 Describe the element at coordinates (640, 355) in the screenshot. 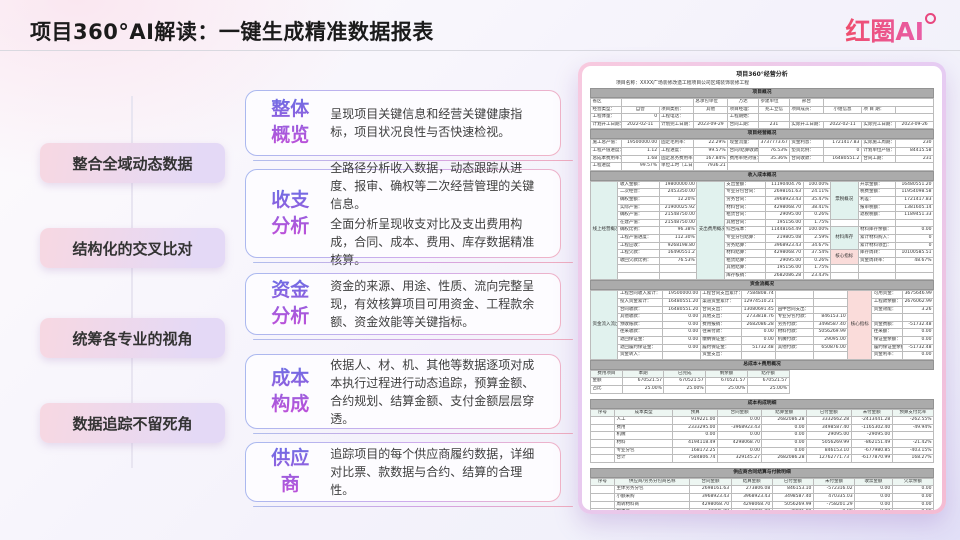

I see `report-cell: 资金转入：` at that location.